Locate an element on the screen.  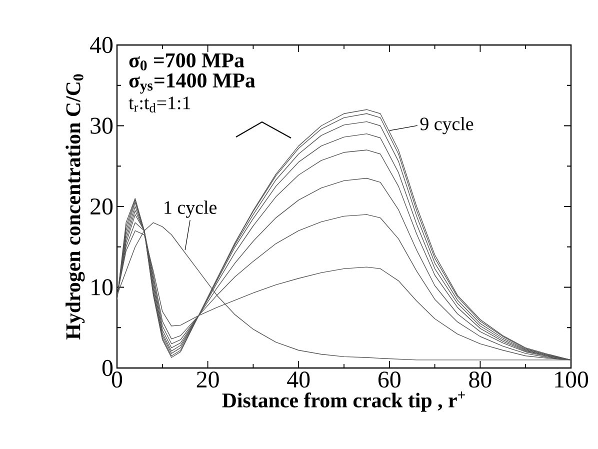
annotation: 9 cycle is located at coordinates (447, 125).